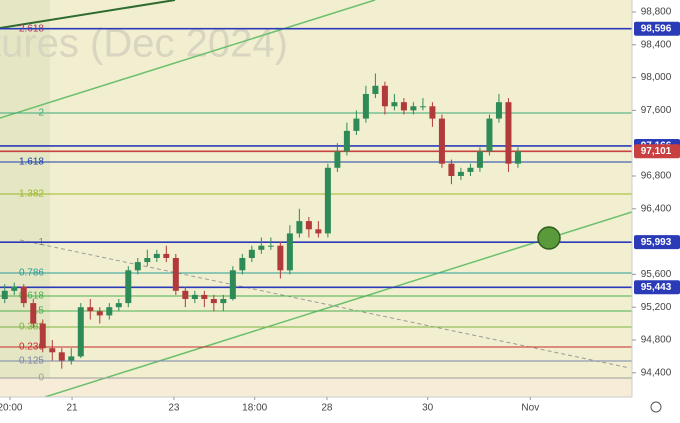  I want to click on plot-band, so click(316, 387).